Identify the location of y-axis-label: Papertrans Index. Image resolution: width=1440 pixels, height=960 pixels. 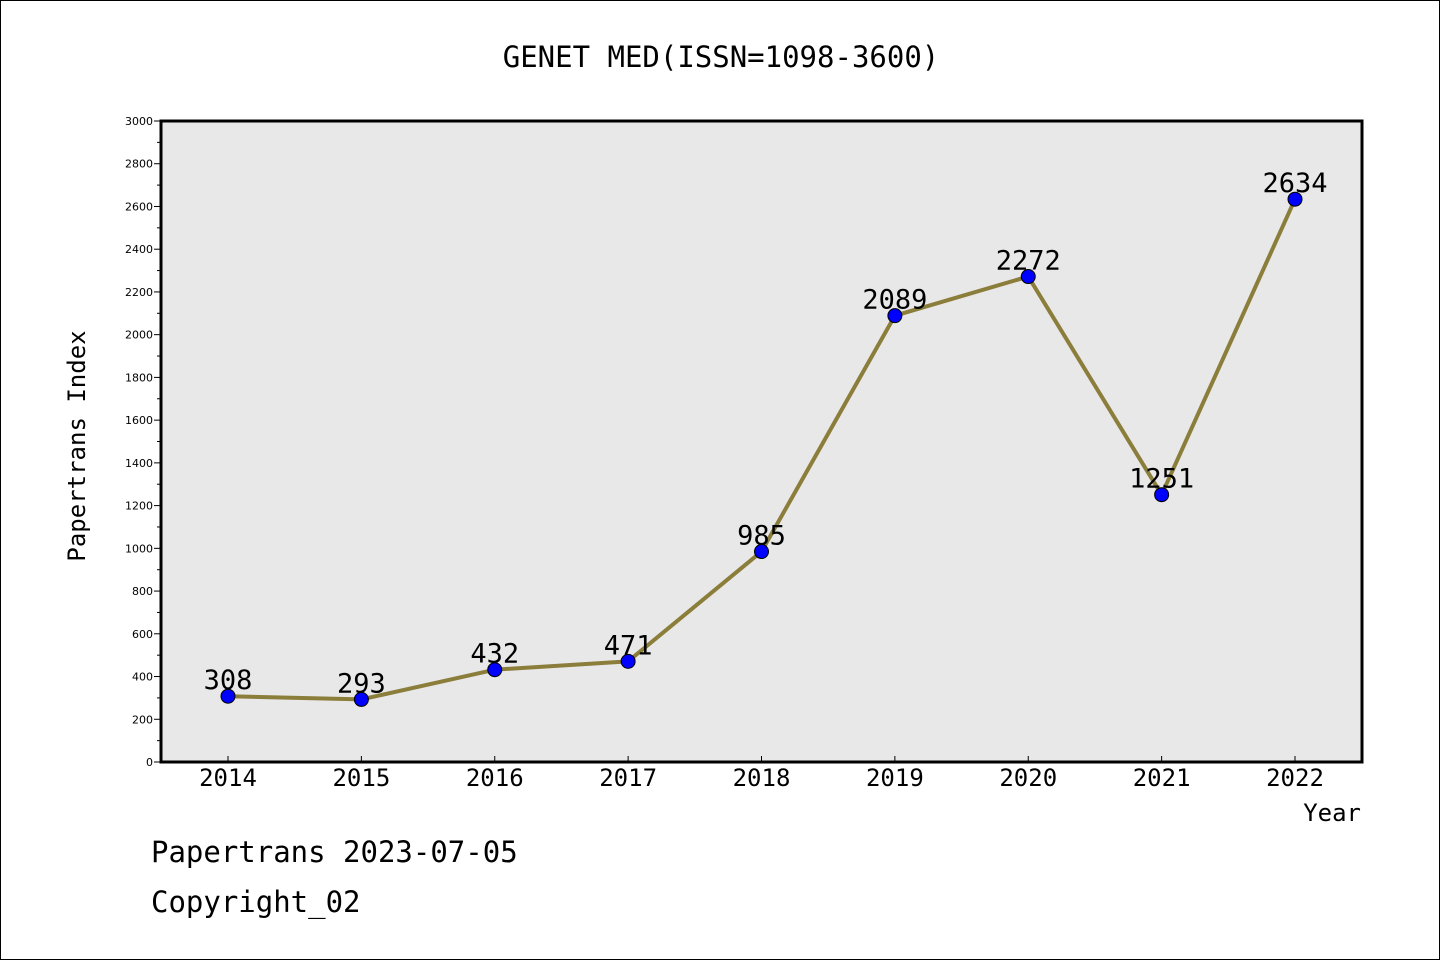
(77, 445).